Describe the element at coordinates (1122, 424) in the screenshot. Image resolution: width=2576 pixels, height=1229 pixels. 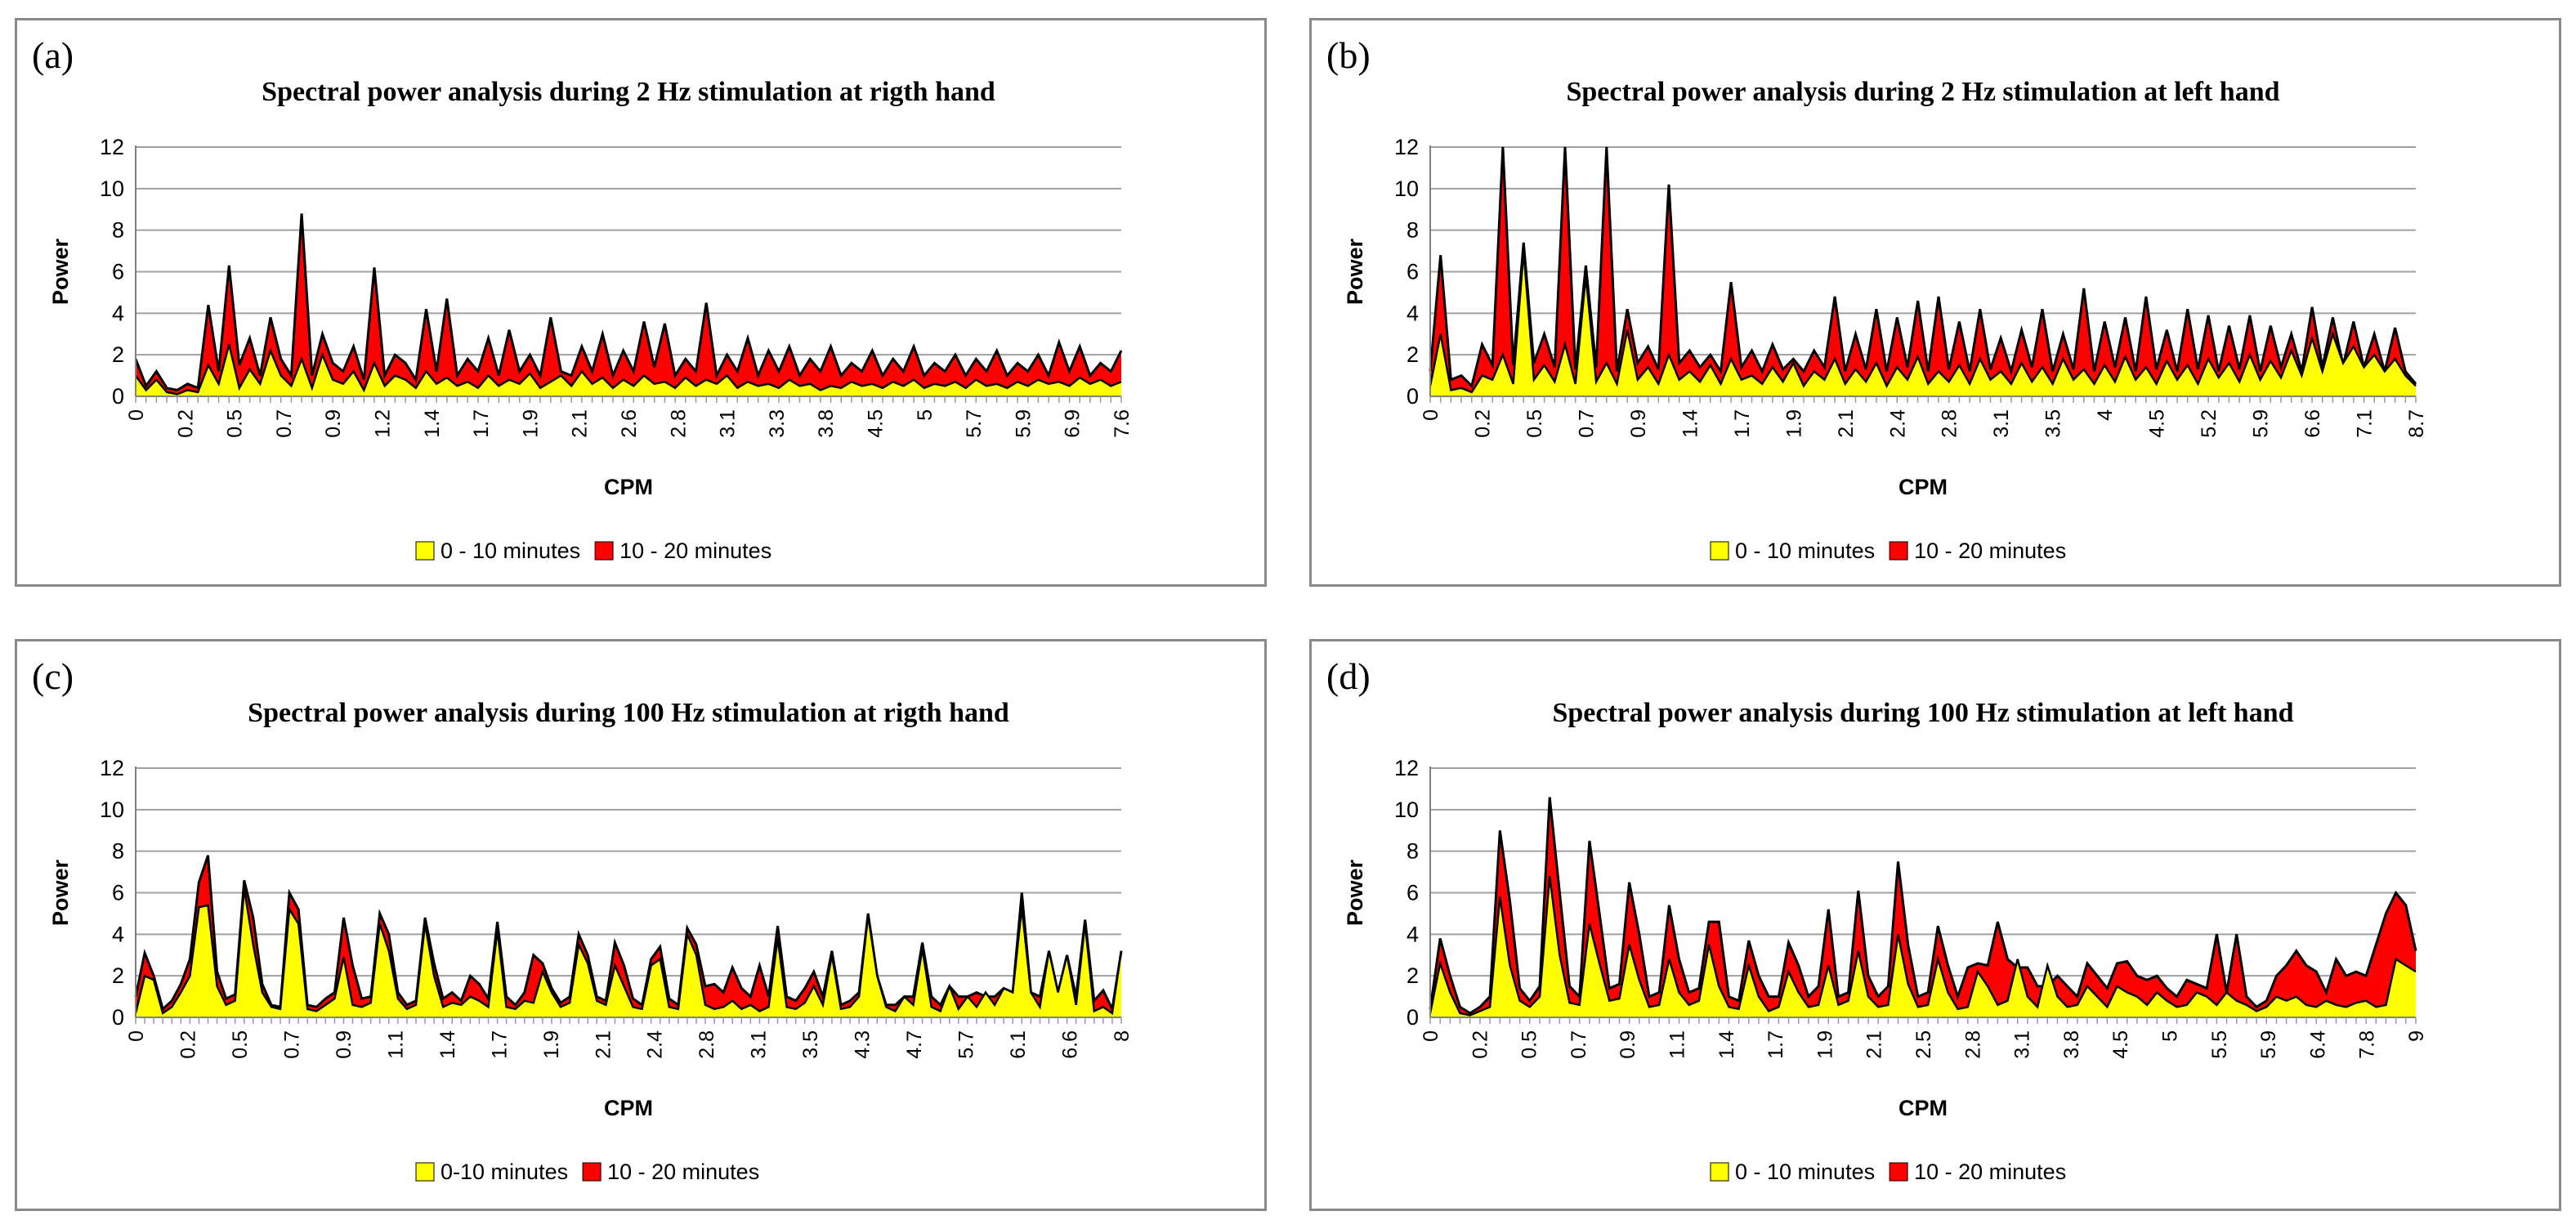
I see `x-tick-label: 7.6` at that location.